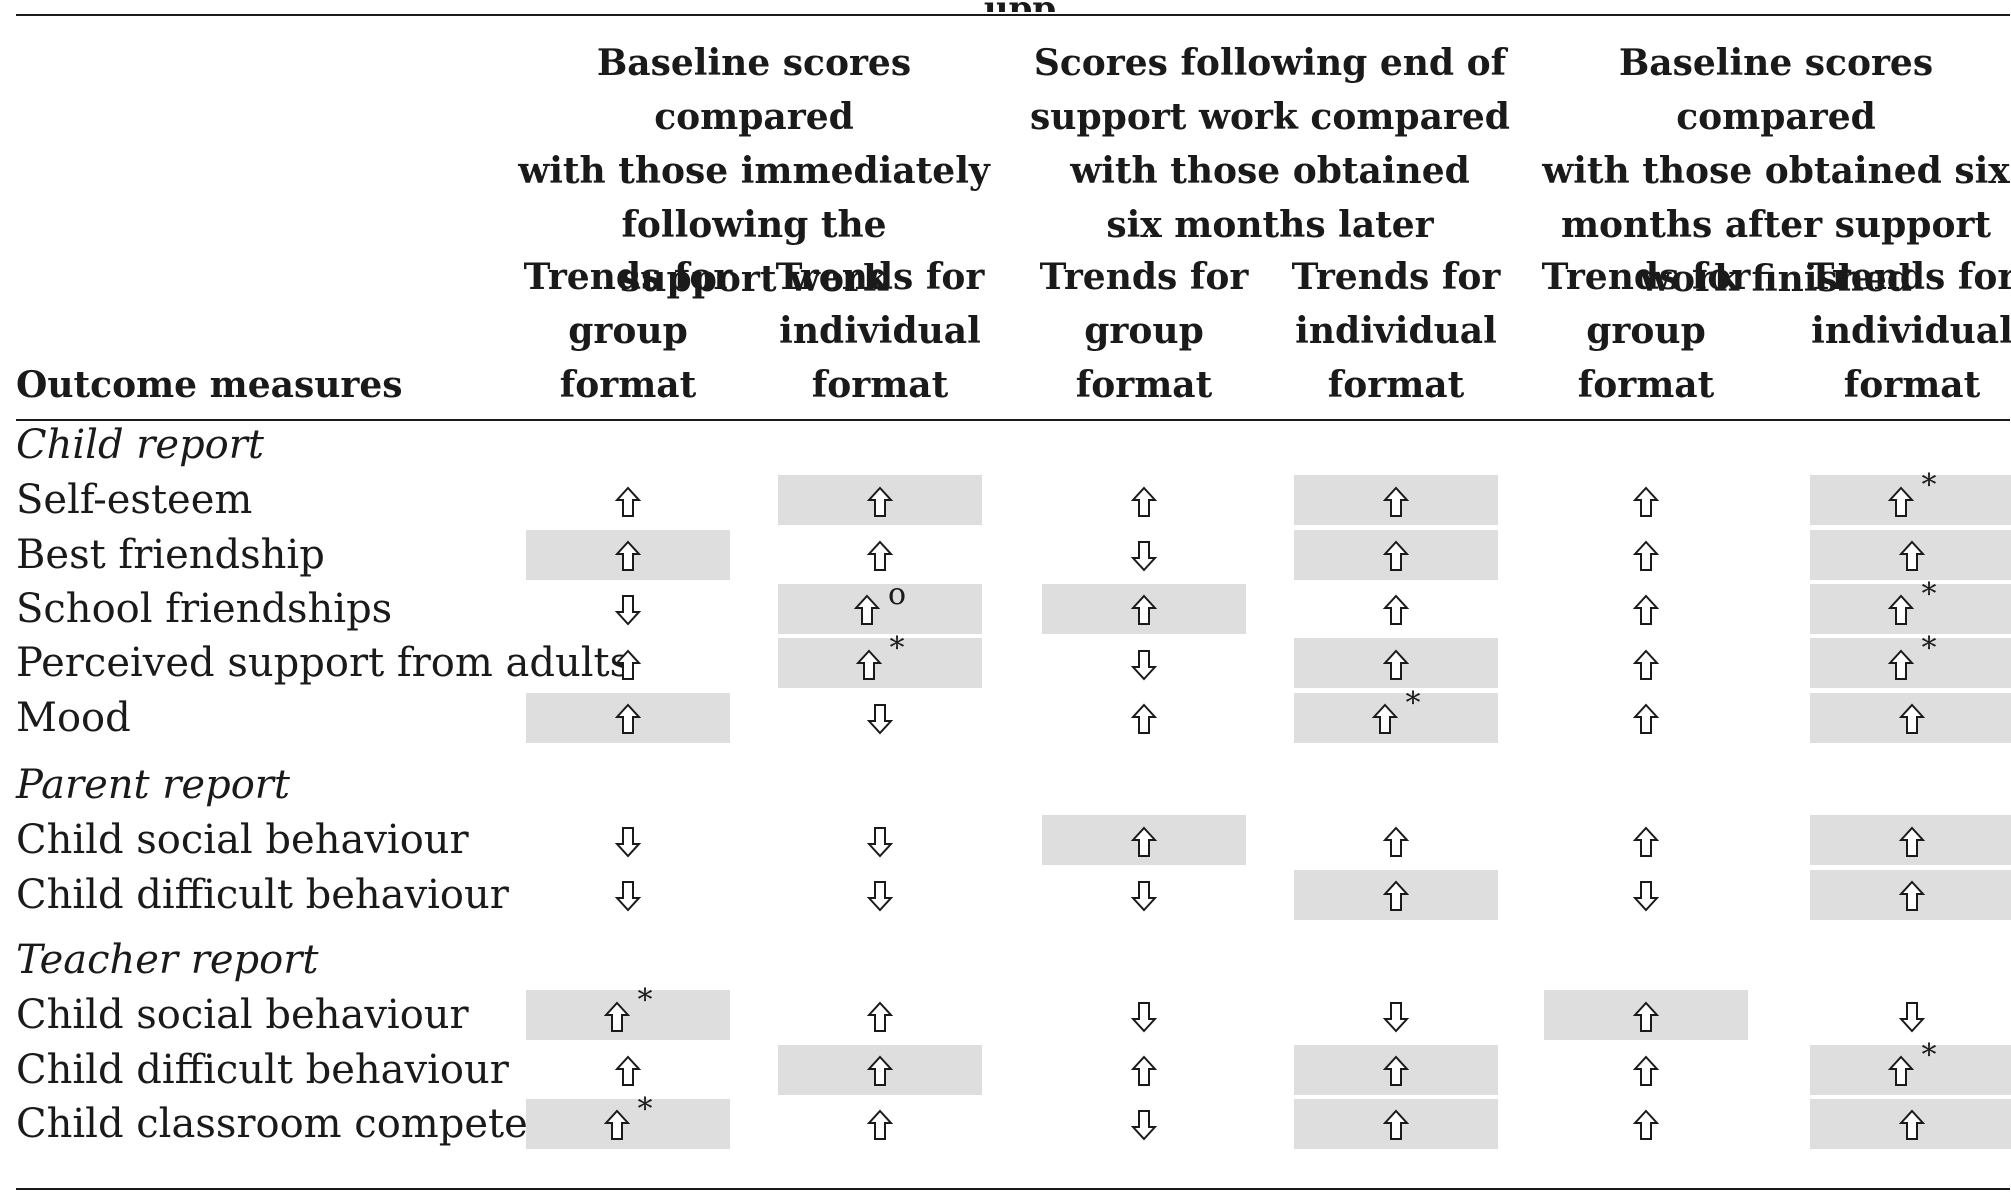  I want to click on column-group-header-line: six months later, so click(1270, 225).